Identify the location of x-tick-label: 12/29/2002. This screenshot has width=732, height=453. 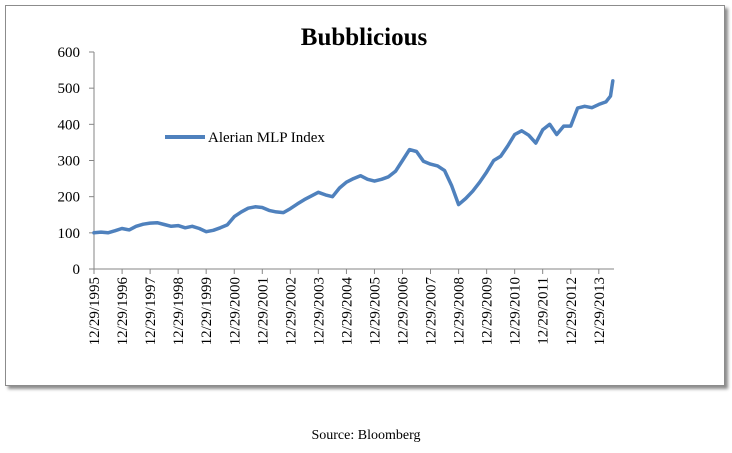
(291, 311).